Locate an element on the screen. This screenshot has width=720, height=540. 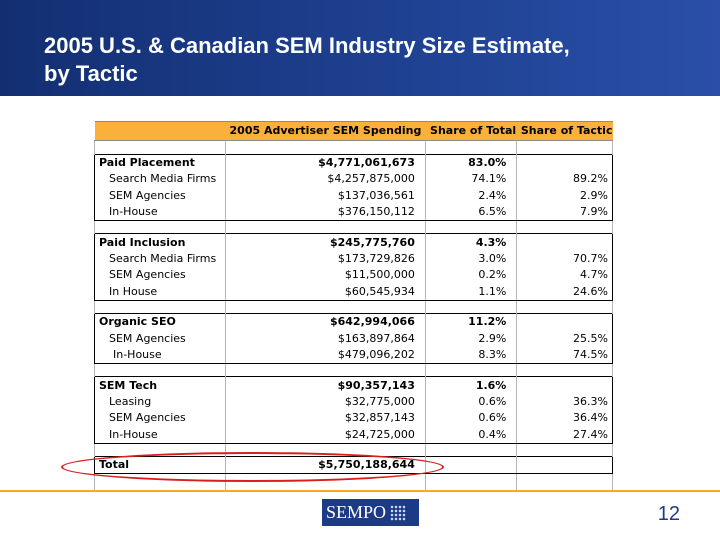
row-spending: $11,500,000 is located at coordinates (325, 275).